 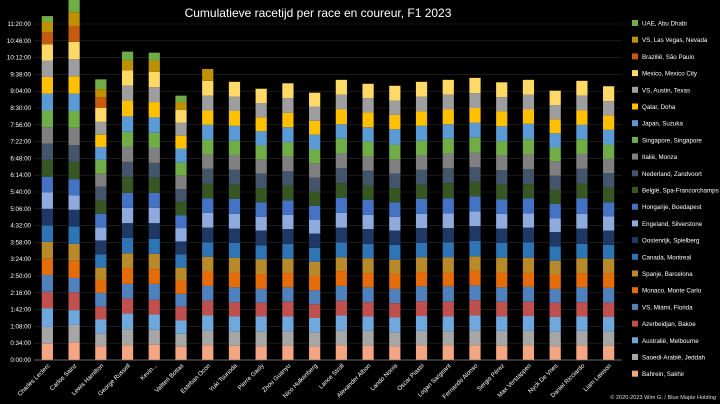 I want to click on legend-label: VS, Miami, Florida, so click(x=667, y=307).